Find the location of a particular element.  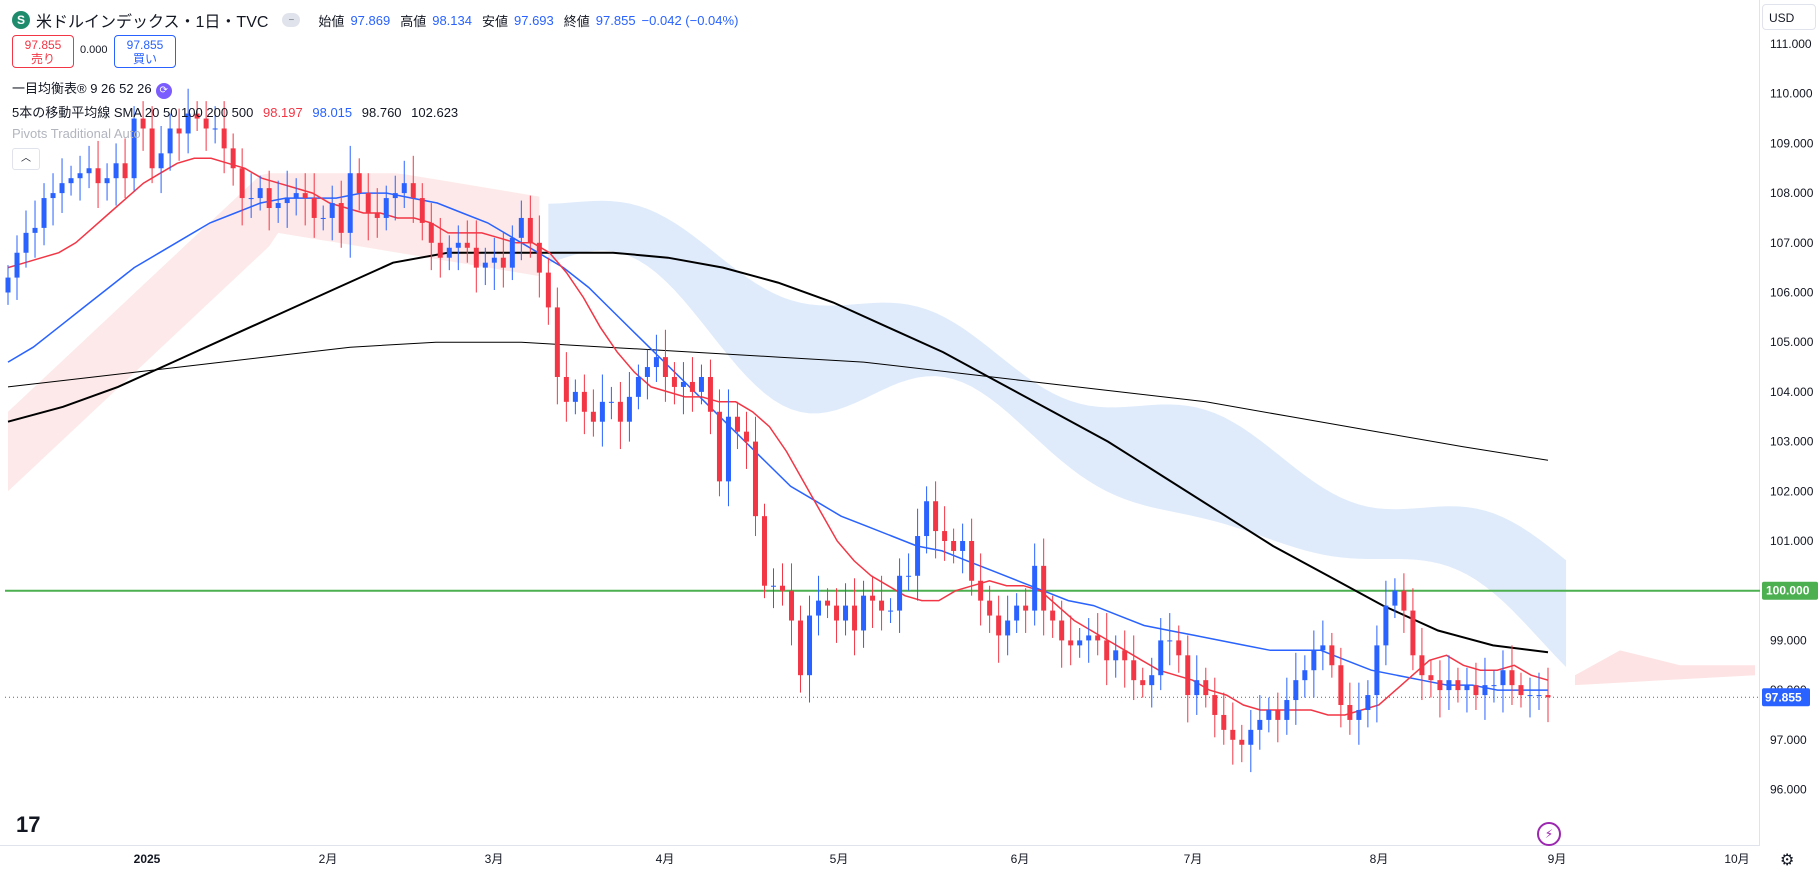

close-label: 終値 is located at coordinates (576, 21).